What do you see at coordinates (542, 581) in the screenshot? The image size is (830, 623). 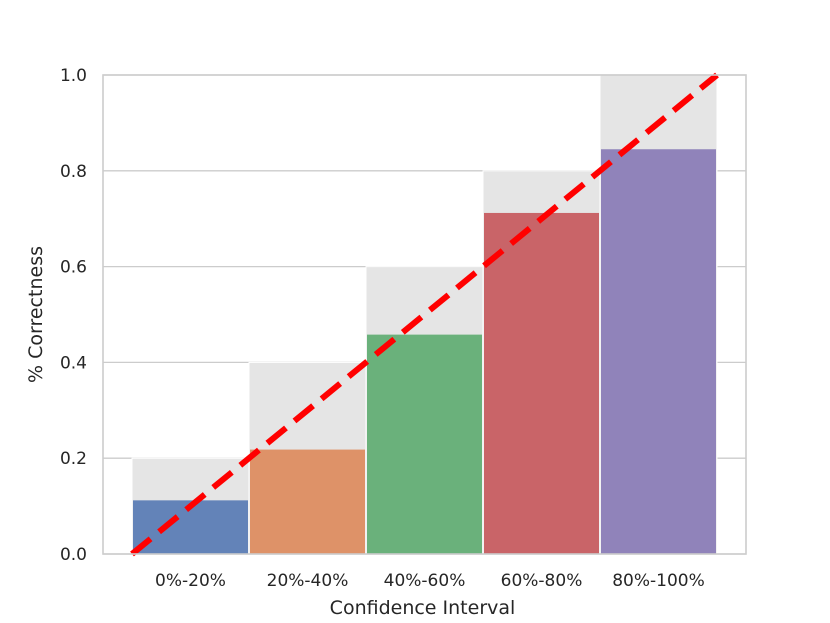 I see `x-tick-label: 60%-80%` at bounding box center [542, 581].